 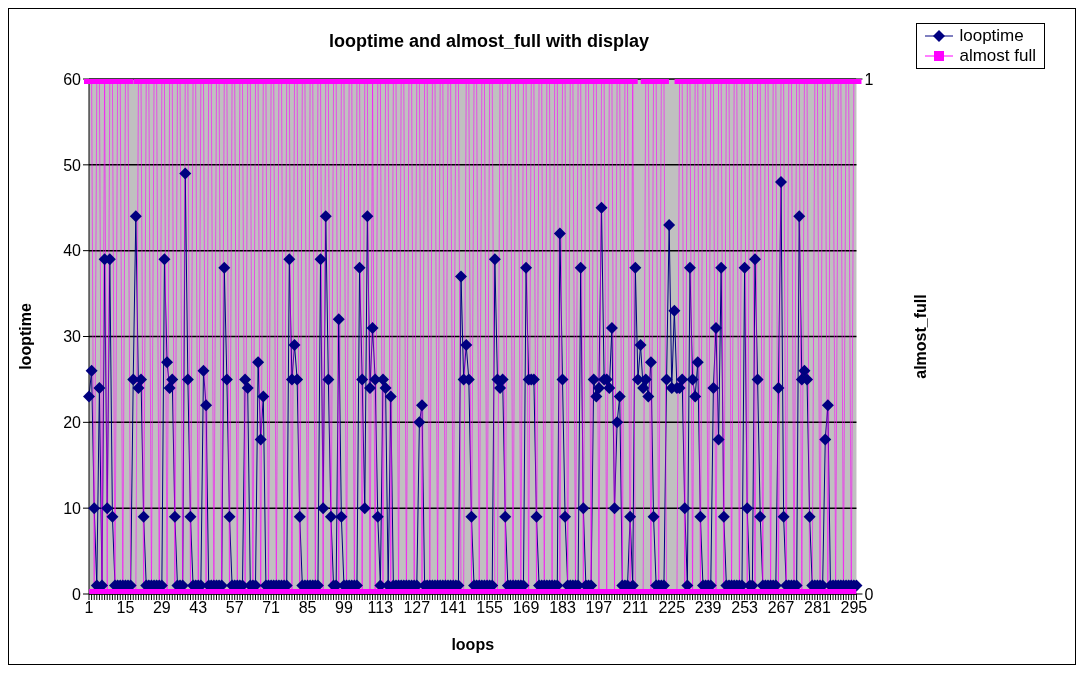 What do you see at coordinates (635, 608) in the screenshot?
I see `x-tick-label: 211` at bounding box center [635, 608].